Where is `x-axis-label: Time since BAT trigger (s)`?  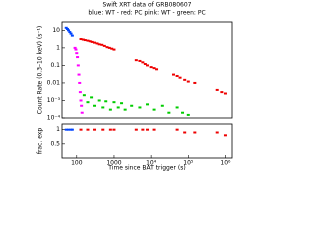 x-axis-label: Time since BAT trigger (s) is located at coordinates (146, 168).